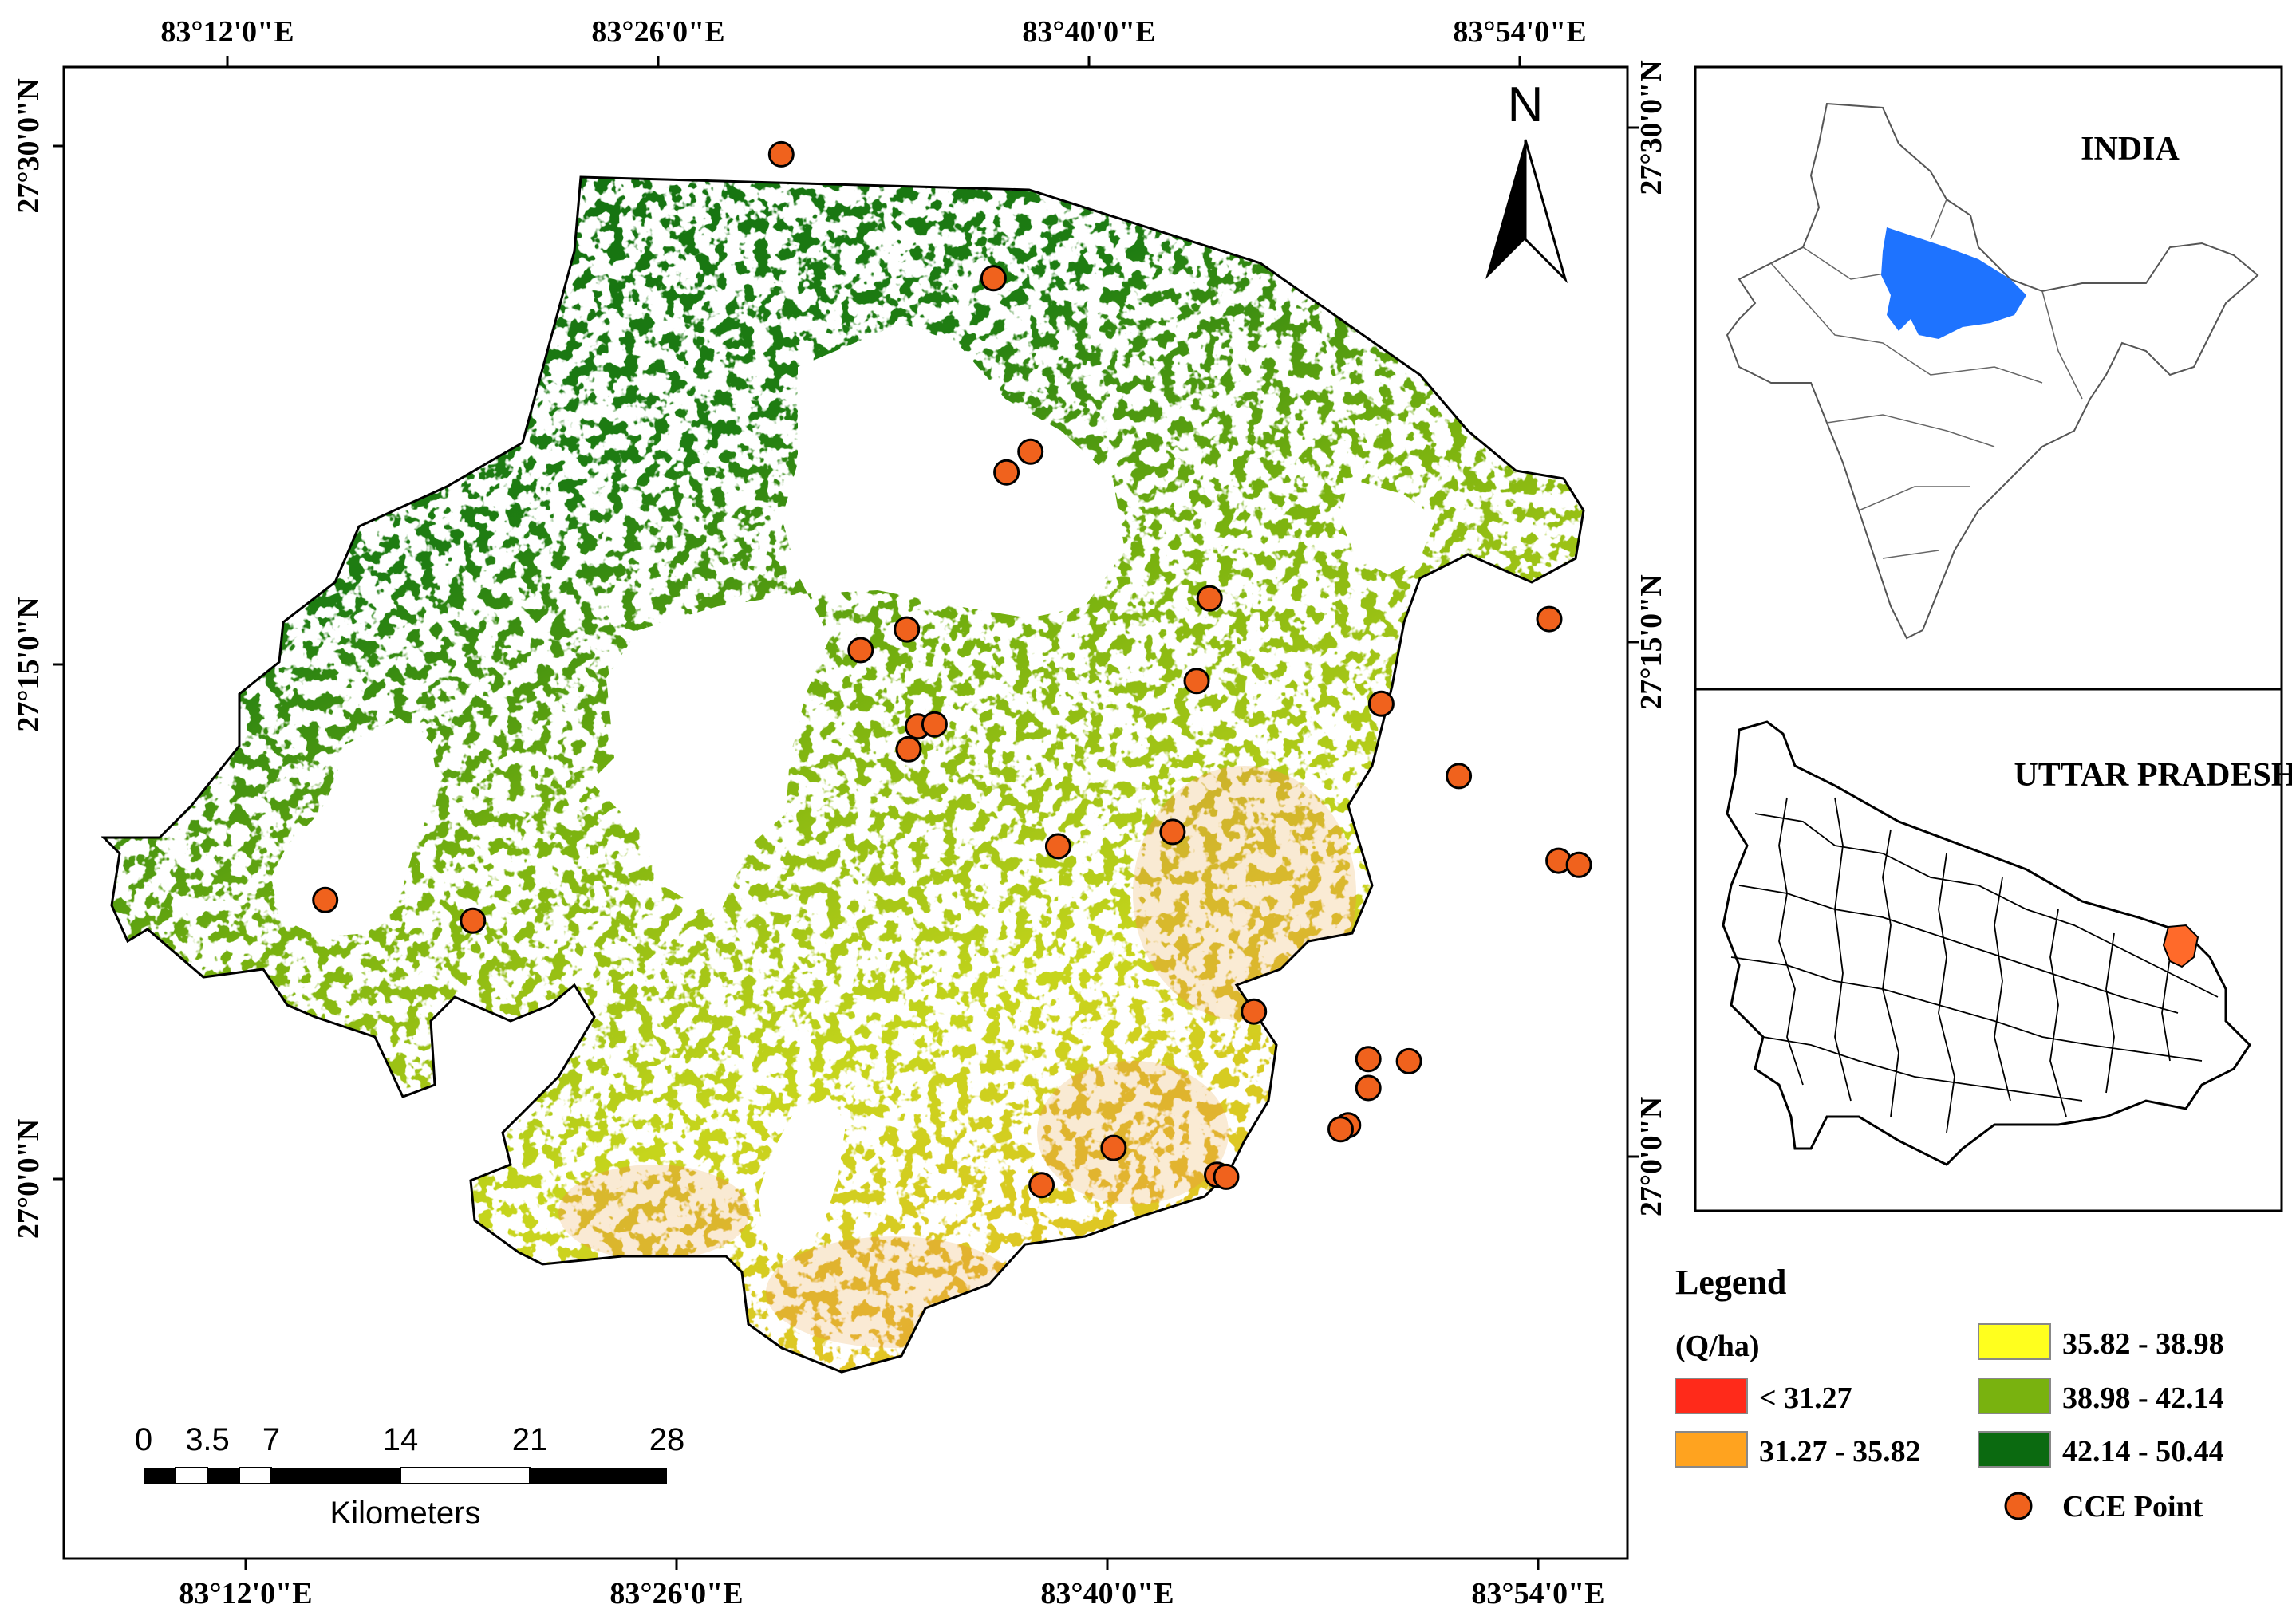  I want to click on scale-tick-label: 28, so click(667, 1440).